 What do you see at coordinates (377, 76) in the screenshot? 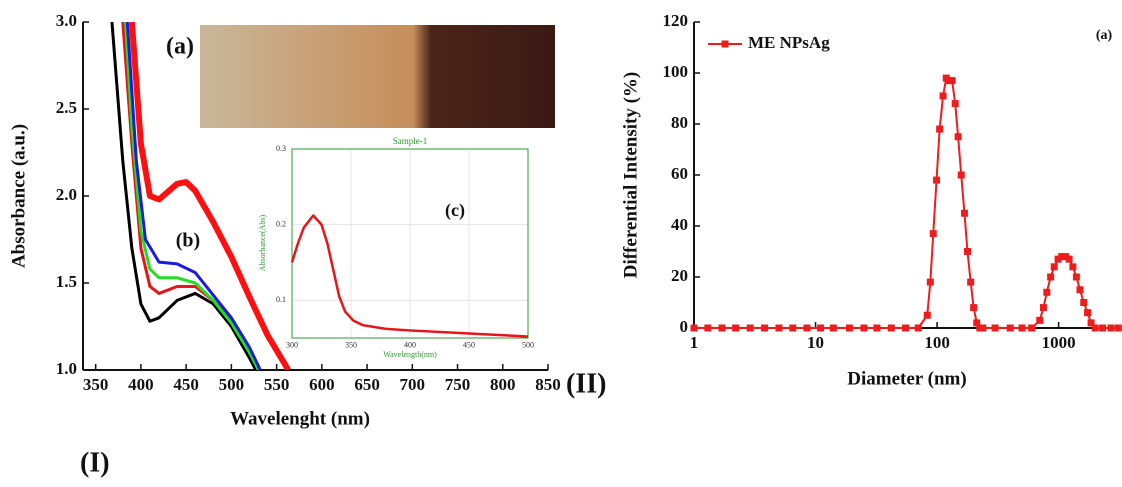
I see `inset-photo` at bounding box center [377, 76].